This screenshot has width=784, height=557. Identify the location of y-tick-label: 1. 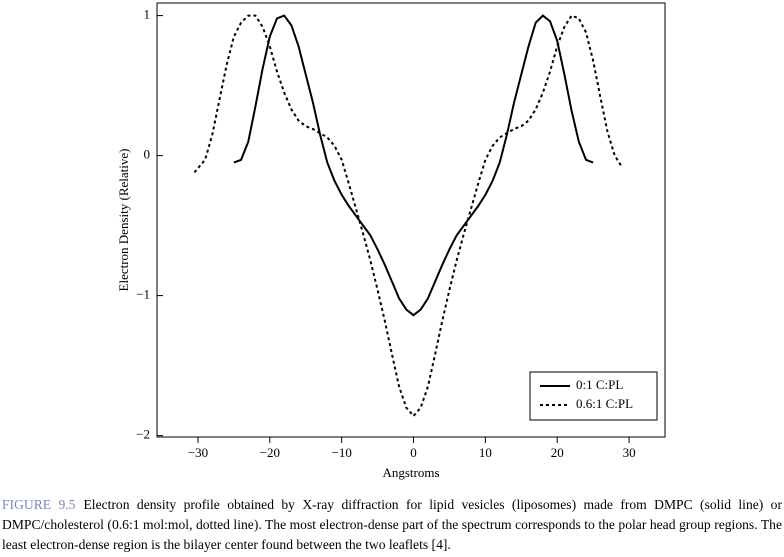
(147, 14).